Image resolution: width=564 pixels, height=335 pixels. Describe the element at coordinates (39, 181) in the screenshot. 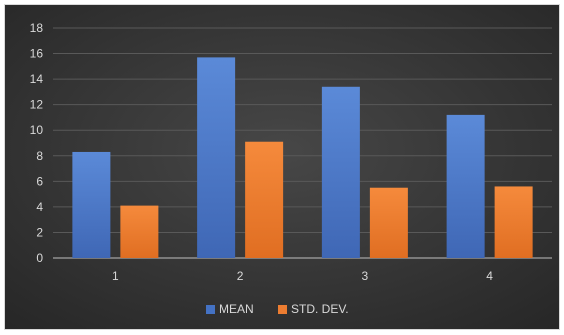

I see `y-tick-label: 6` at that location.